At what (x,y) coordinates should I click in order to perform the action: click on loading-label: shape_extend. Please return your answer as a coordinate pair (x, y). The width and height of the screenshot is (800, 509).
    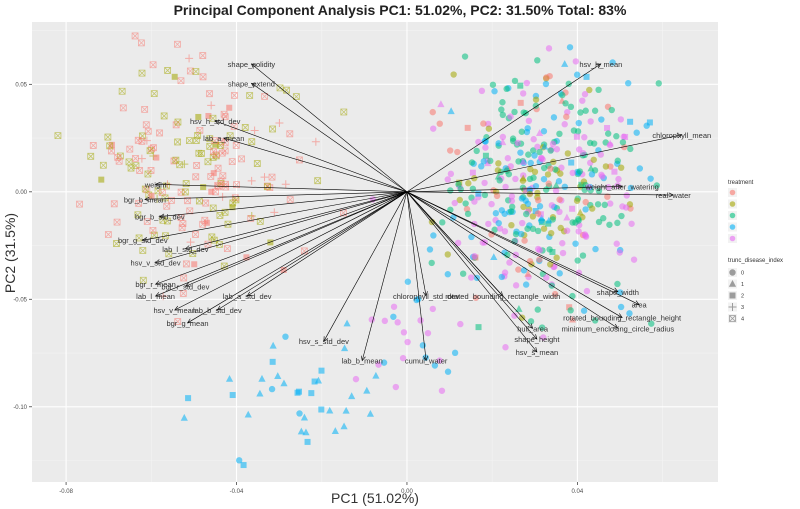
    Looking at the image, I should click on (251, 83).